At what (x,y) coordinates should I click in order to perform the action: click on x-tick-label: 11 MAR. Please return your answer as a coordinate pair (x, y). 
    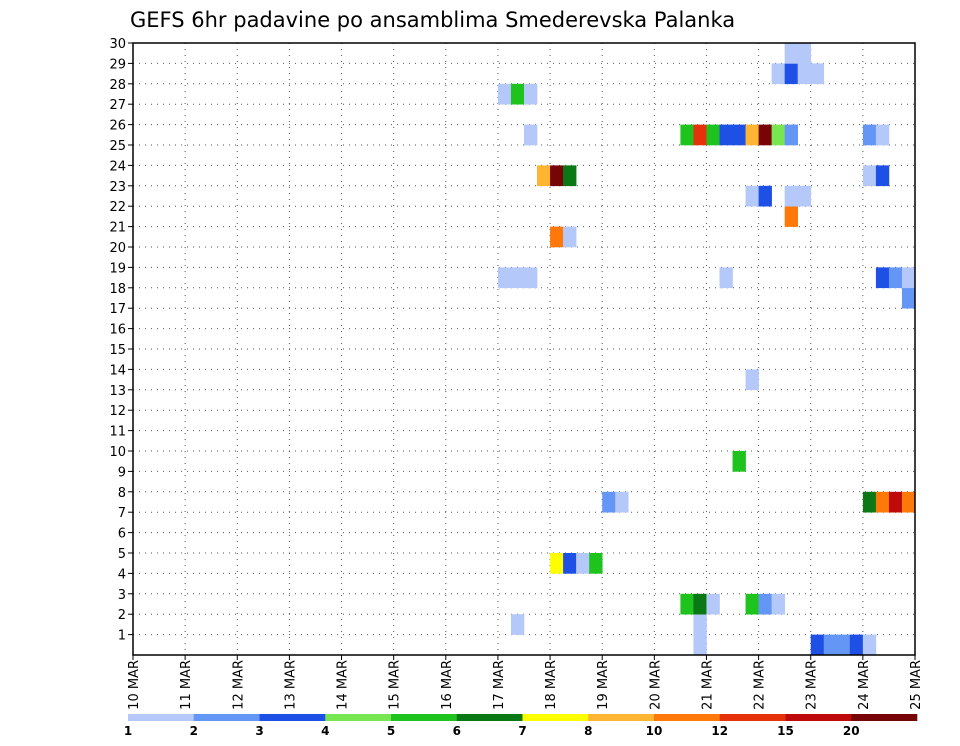
    Looking at the image, I should click on (186, 685).